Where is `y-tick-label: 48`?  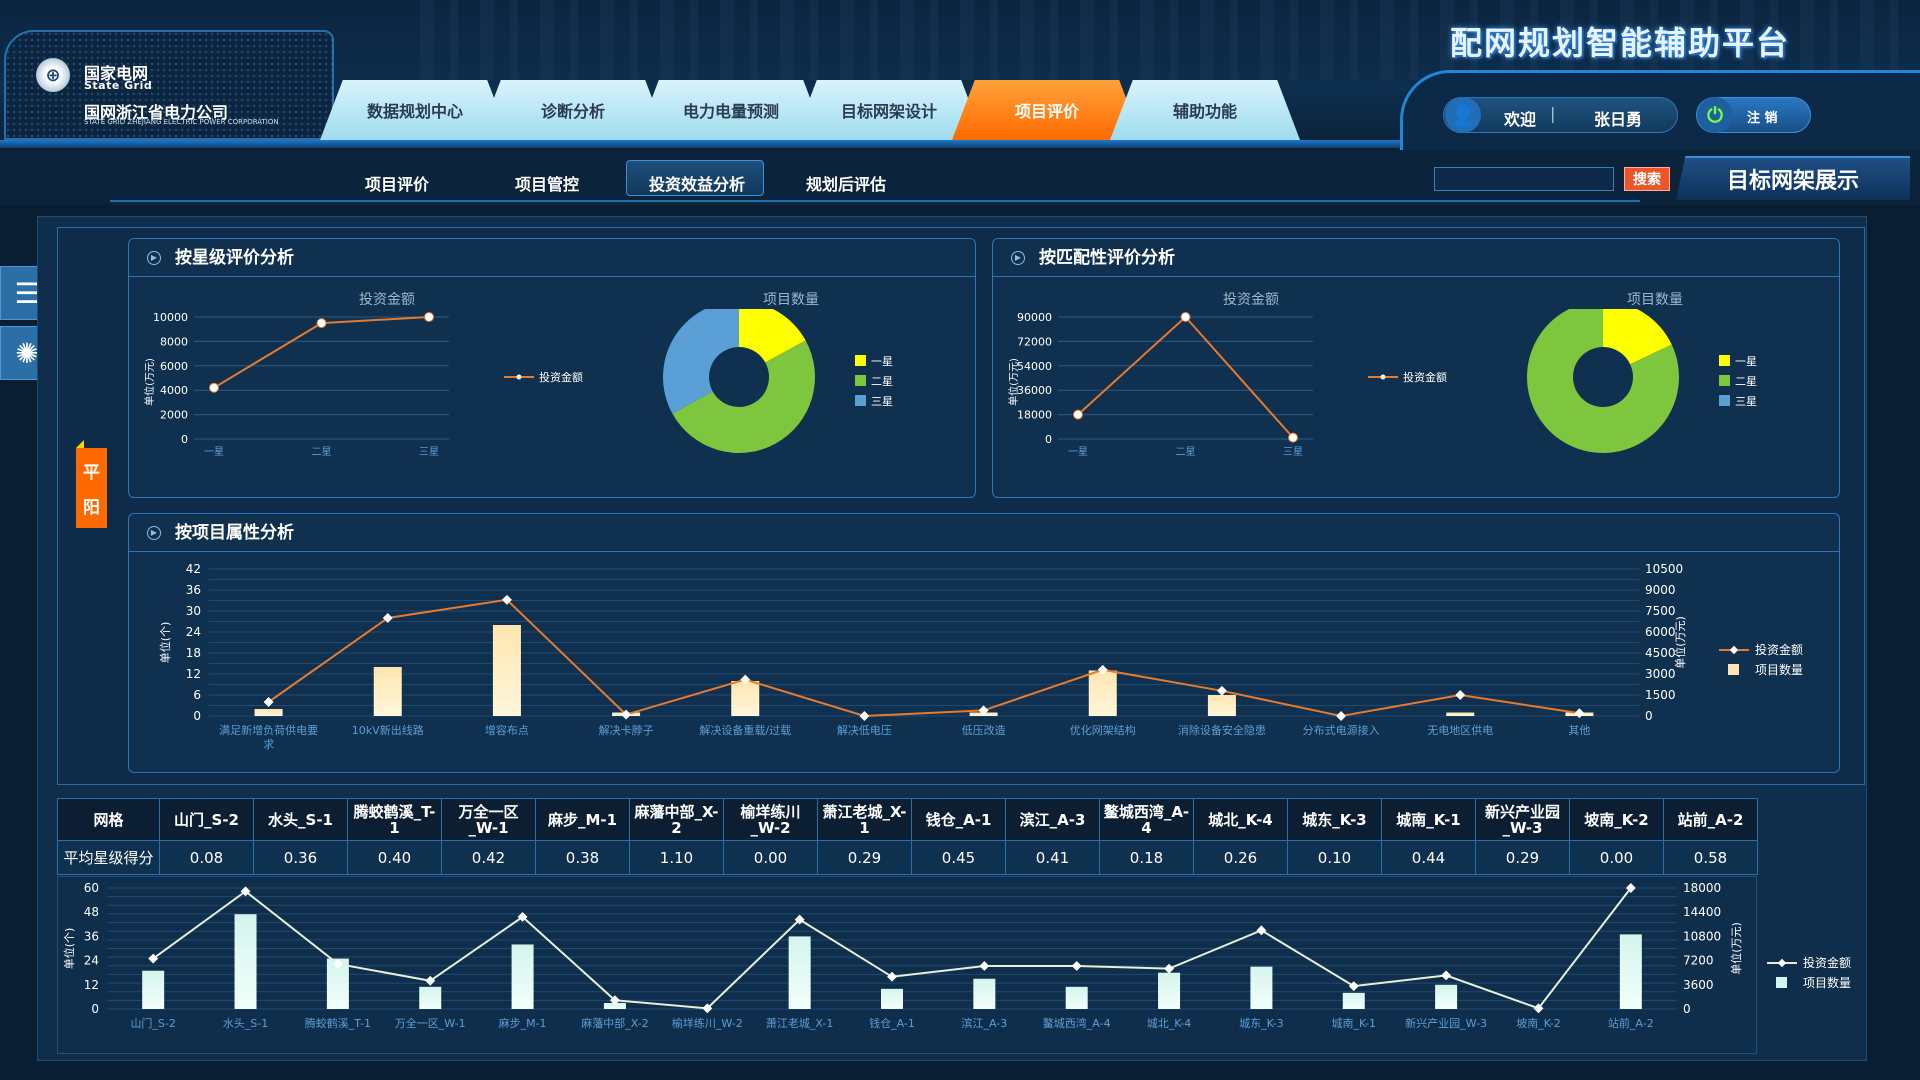
y-tick-label: 48 is located at coordinates (91, 912).